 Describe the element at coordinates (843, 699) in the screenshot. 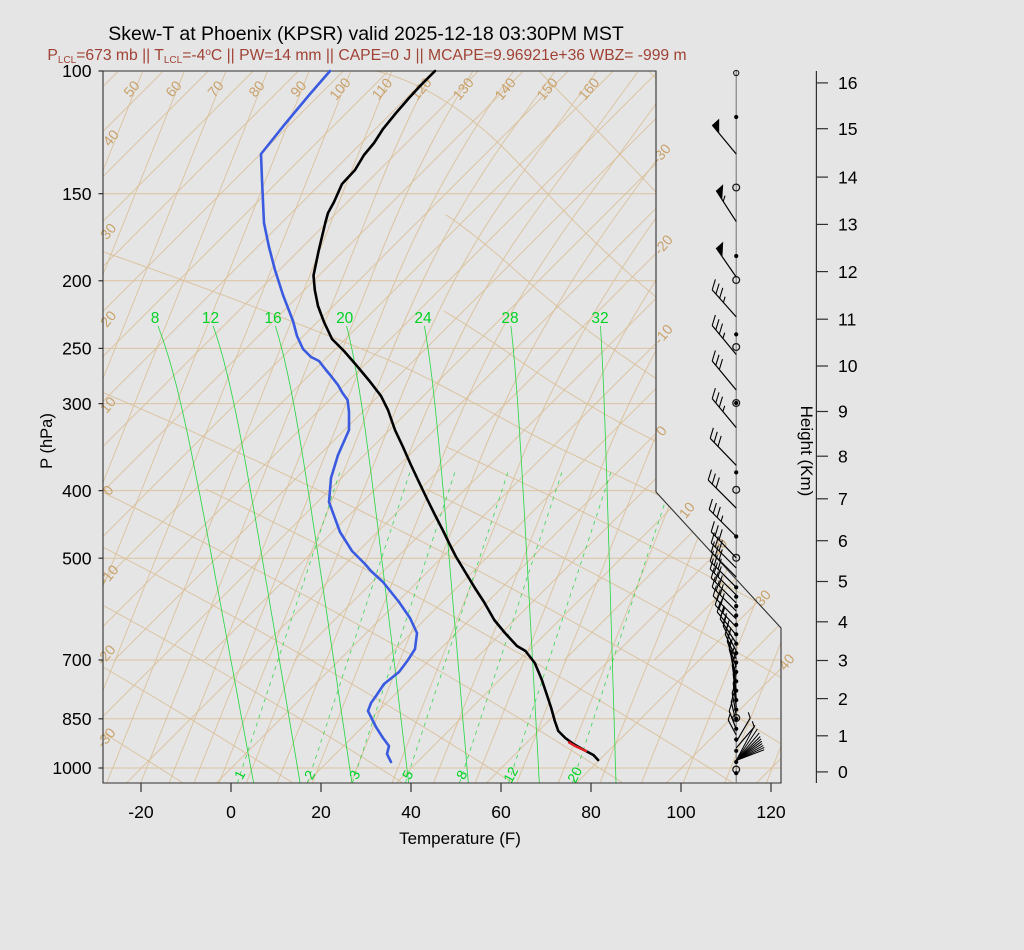

I see `svg-text: 2` at that location.